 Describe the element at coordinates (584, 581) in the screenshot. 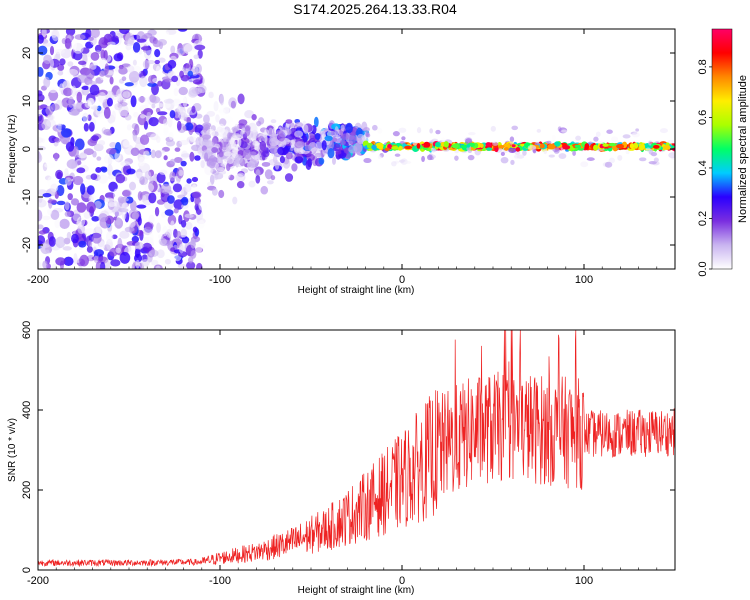

I see `snr-x-tick-label: 100` at that location.